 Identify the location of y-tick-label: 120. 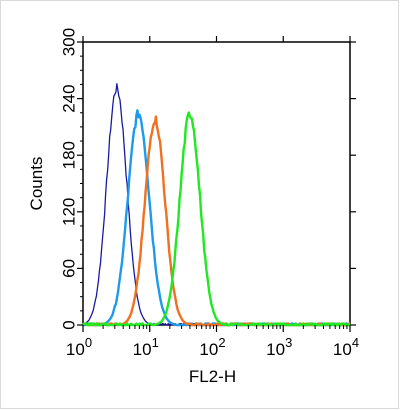
(69, 212).